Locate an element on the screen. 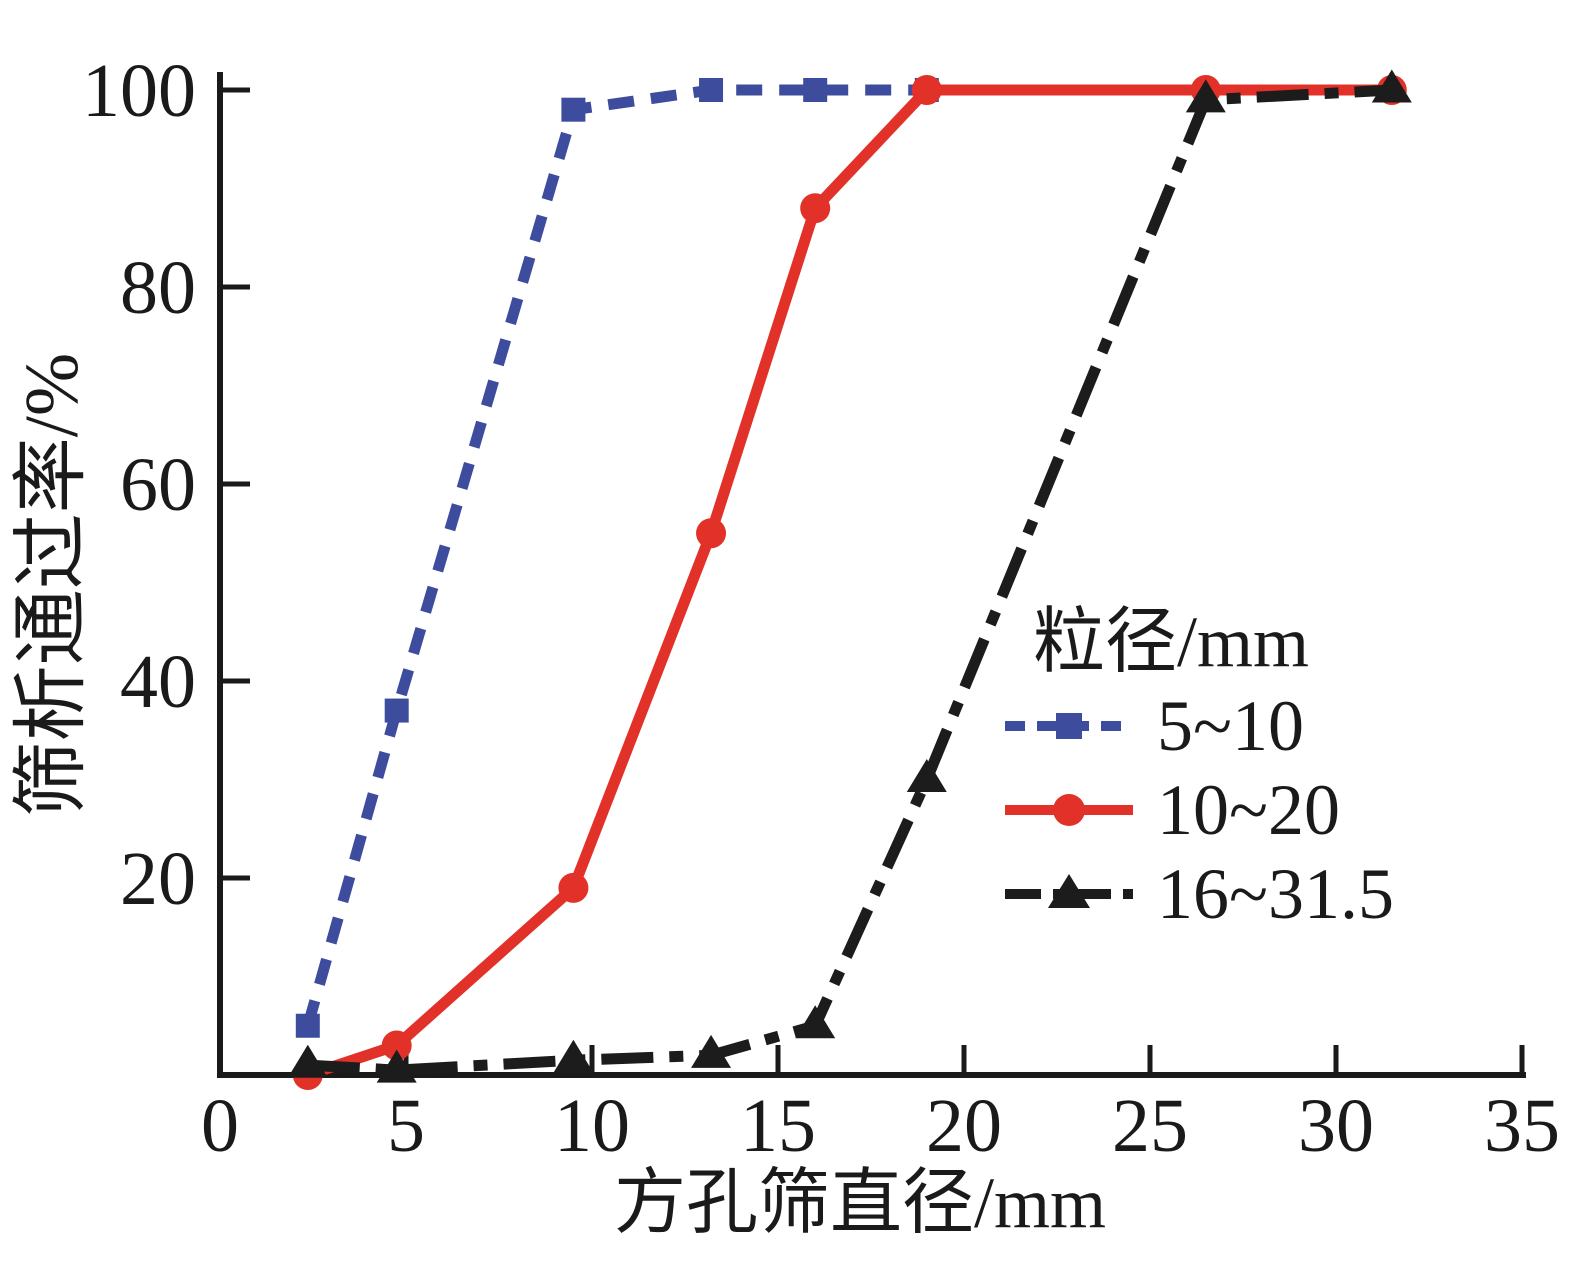  y-tick-label-60: 60 is located at coordinates (158, 485).